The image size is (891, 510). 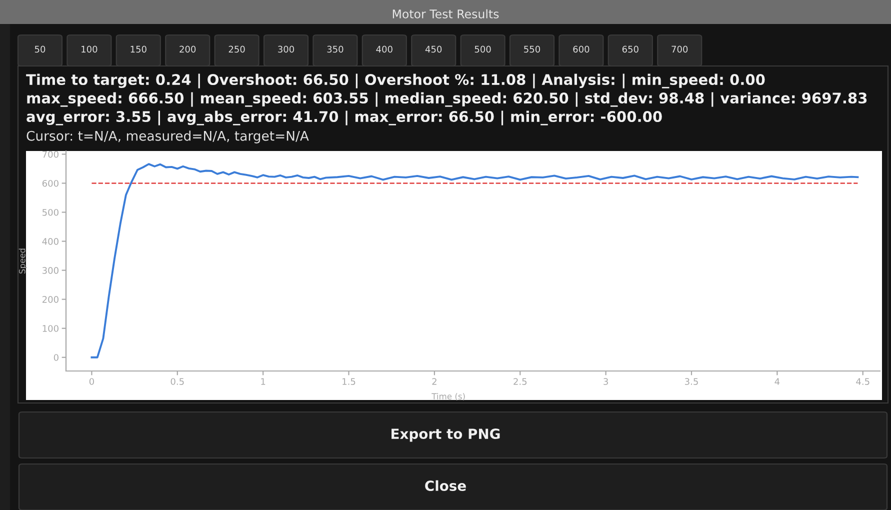 What do you see at coordinates (91, 381) in the screenshot?
I see `x-tick-label: 0` at bounding box center [91, 381].